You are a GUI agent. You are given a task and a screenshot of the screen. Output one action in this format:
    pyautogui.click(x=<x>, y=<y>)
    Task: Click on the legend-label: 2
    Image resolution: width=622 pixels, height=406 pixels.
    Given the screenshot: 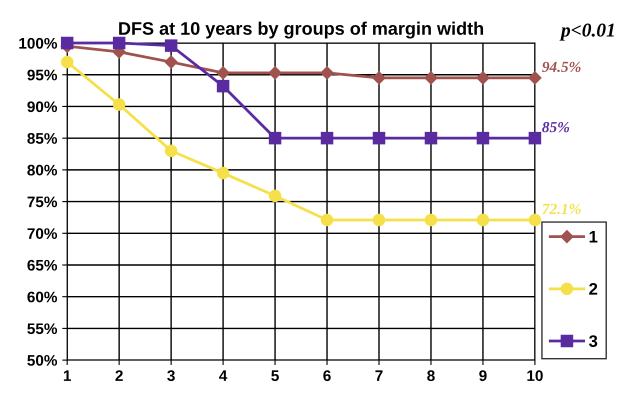 What is the action you would take?
    pyautogui.click(x=593, y=289)
    